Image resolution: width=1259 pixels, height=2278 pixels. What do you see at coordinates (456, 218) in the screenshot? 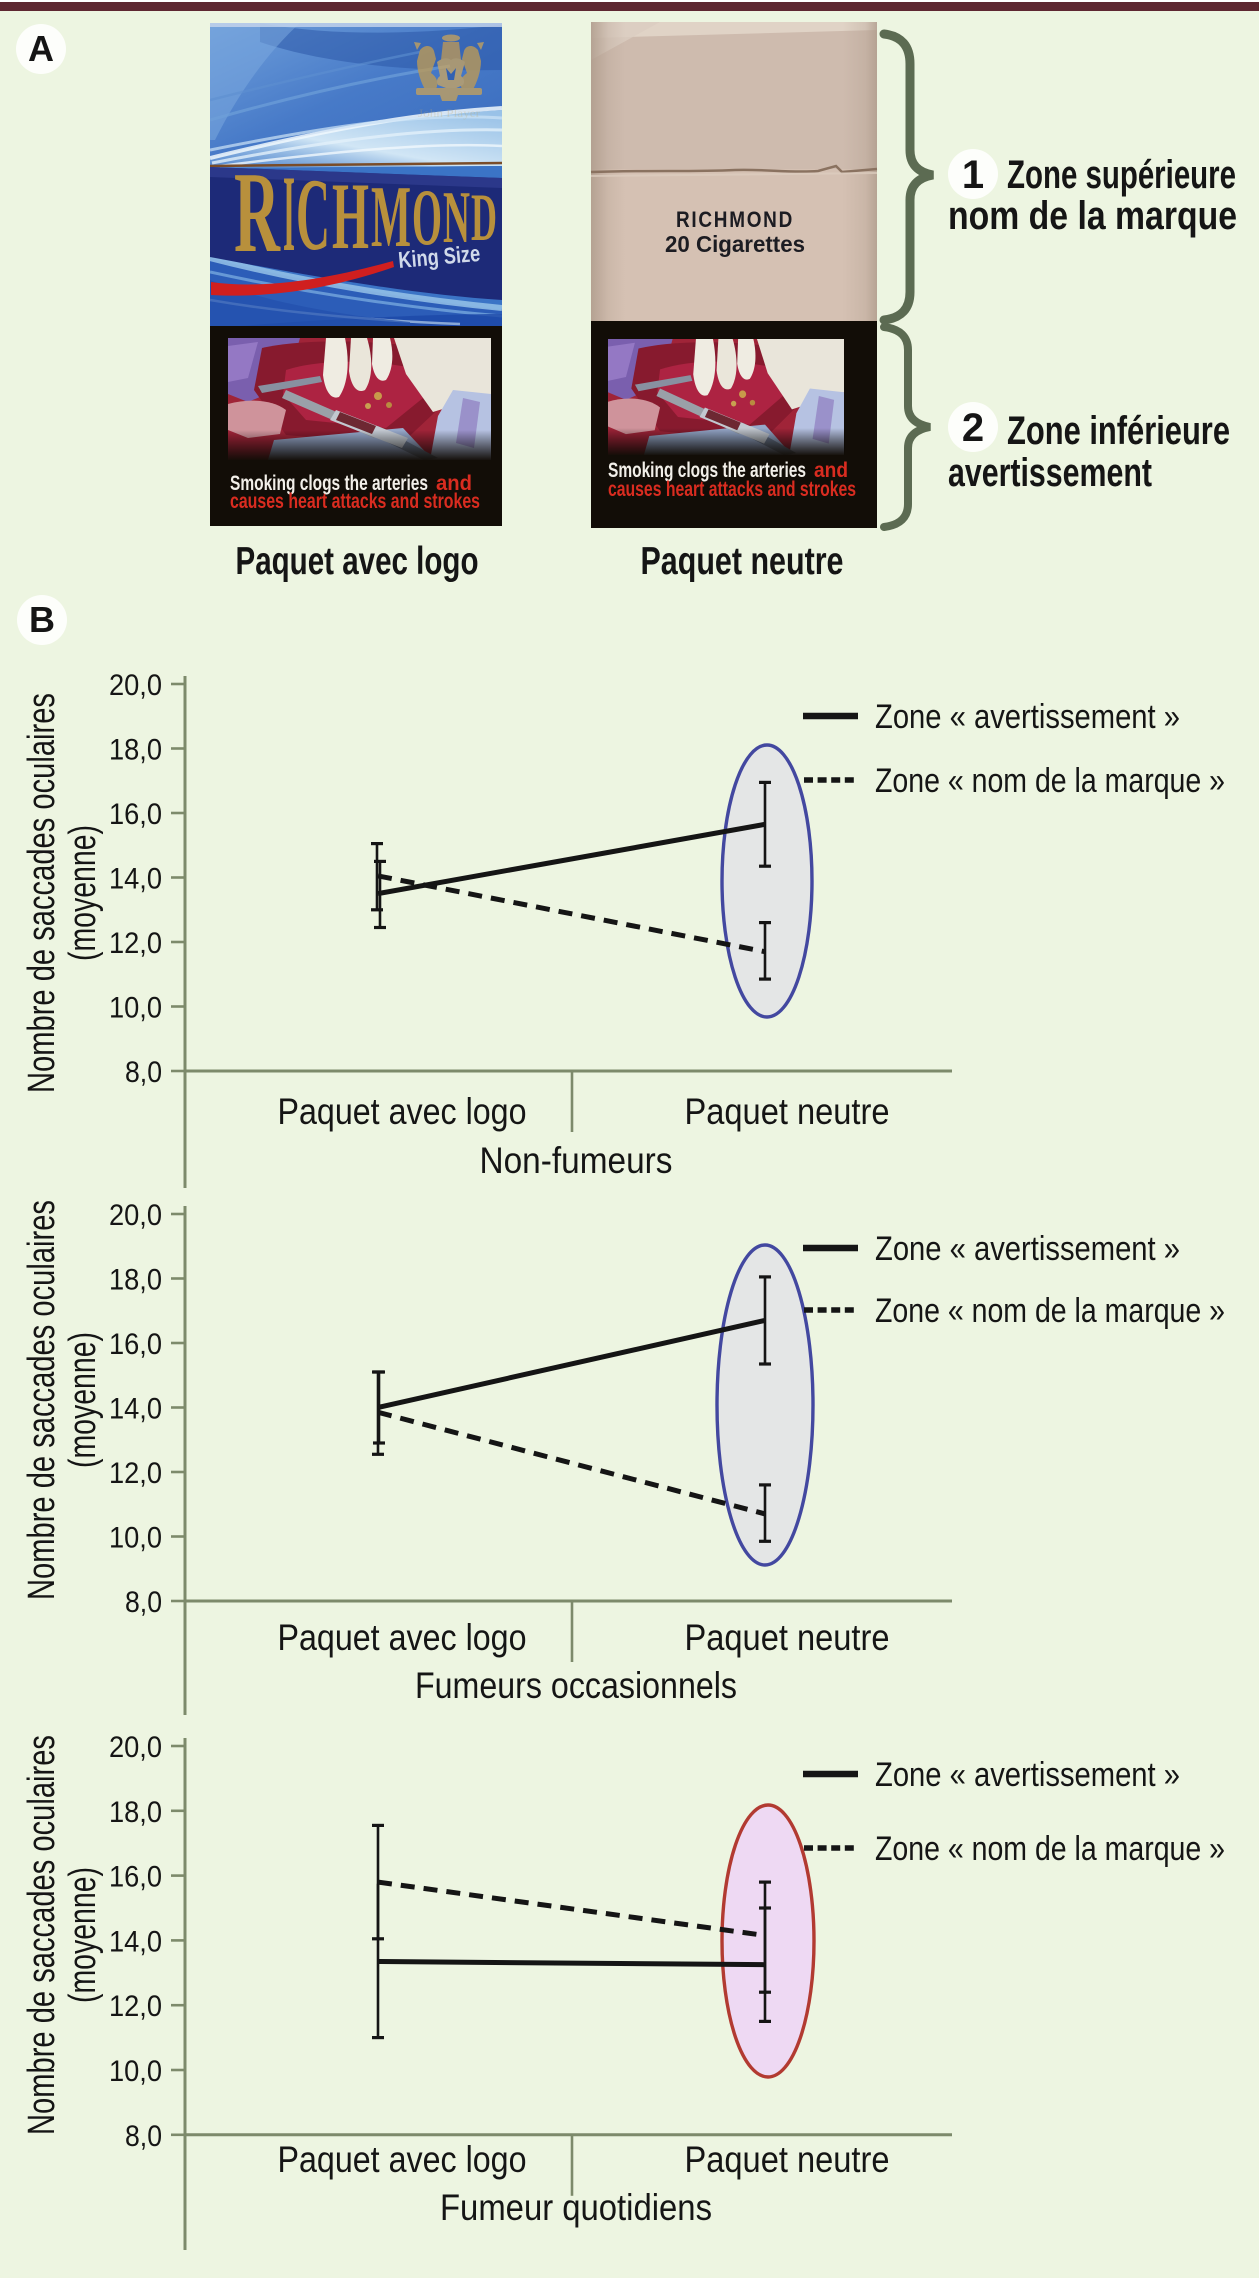
I see `svg-text: N` at bounding box center [456, 218].